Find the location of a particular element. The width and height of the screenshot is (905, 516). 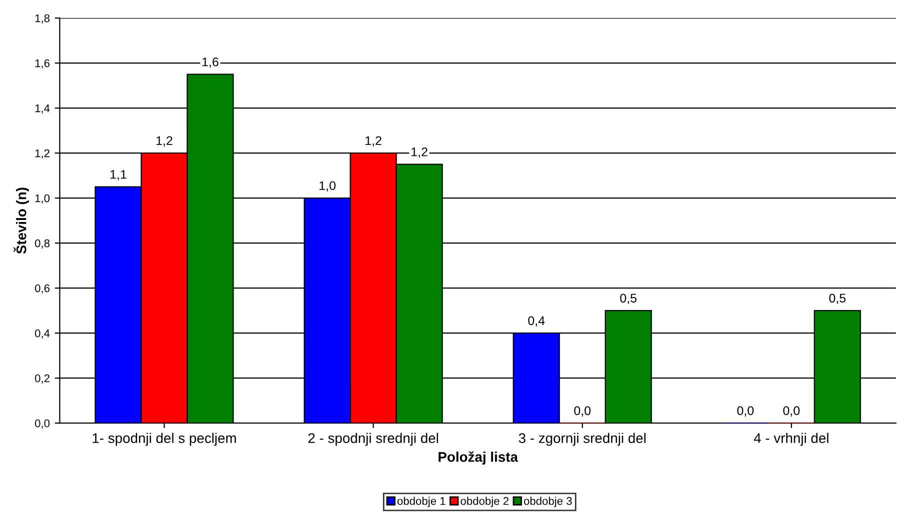

x-axis-title: Položaj lista is located at coordinates (478, 458).